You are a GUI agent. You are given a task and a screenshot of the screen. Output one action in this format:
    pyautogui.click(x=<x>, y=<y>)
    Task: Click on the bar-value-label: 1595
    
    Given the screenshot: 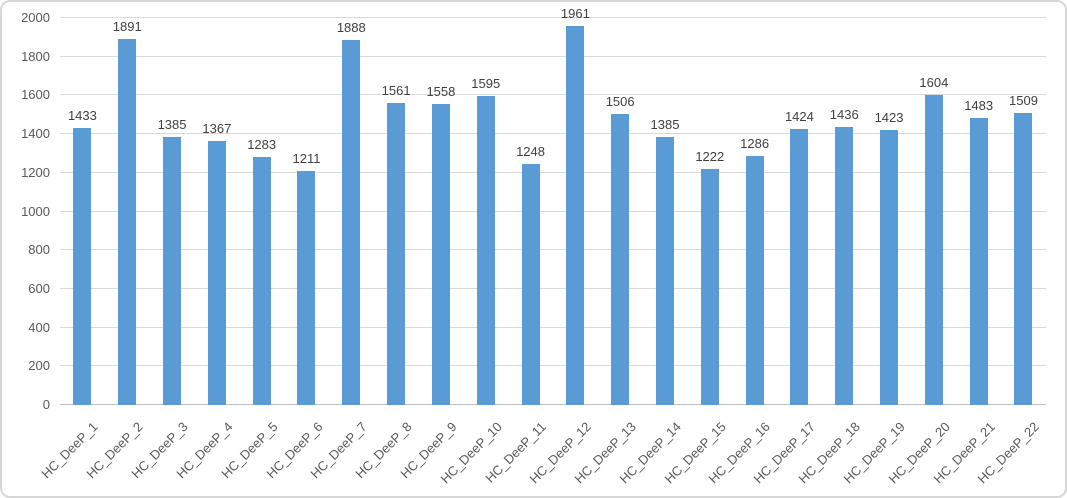 What is the action you would take?
    pyautogui.click(x=486, y=84)
    